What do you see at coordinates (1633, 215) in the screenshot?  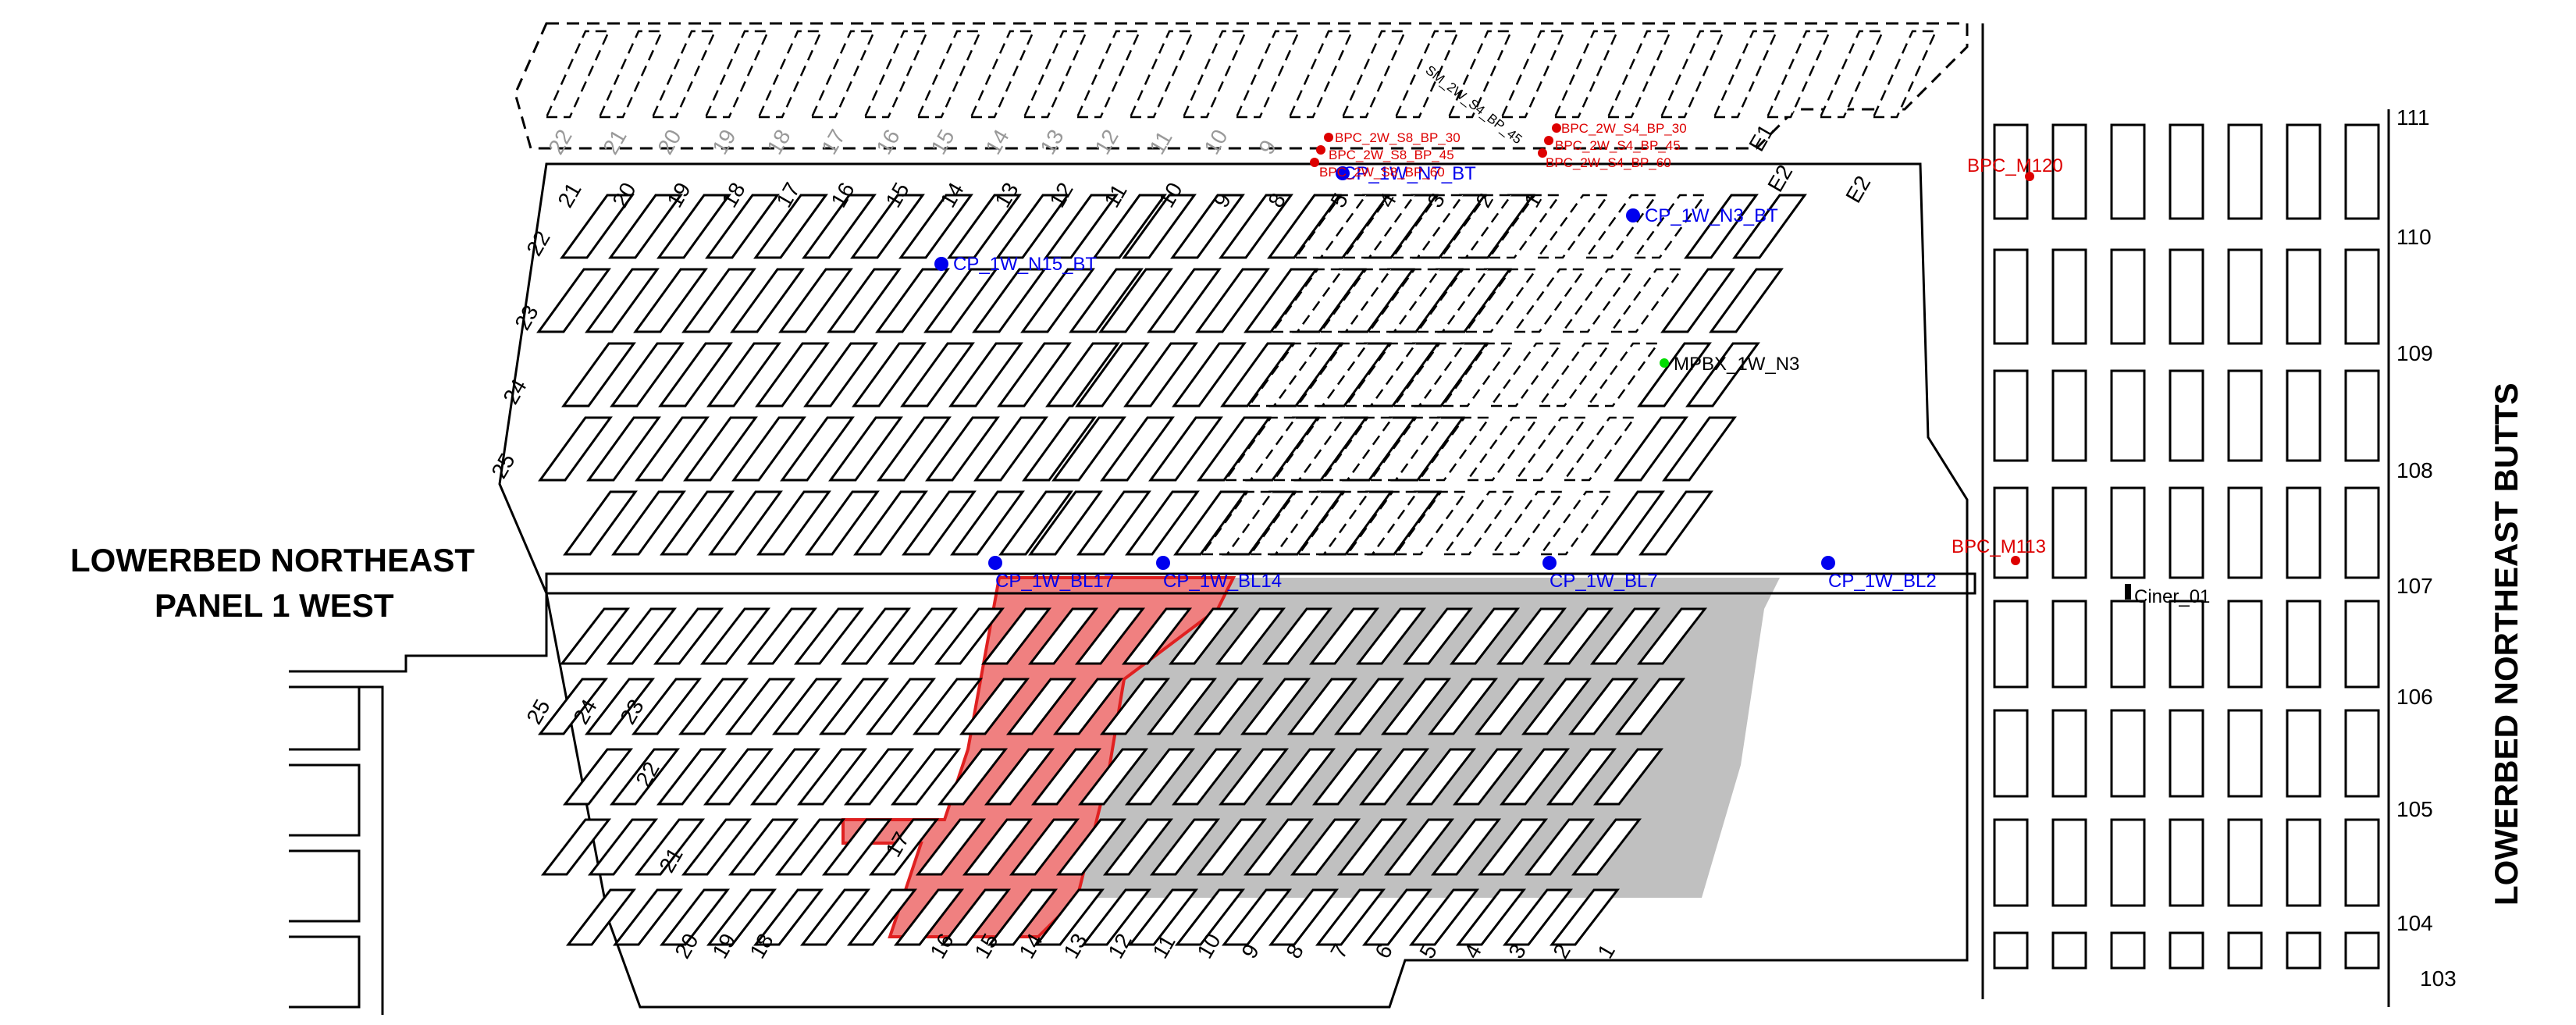 I see `cp-point-n3` at bounding box center [1633, 215].